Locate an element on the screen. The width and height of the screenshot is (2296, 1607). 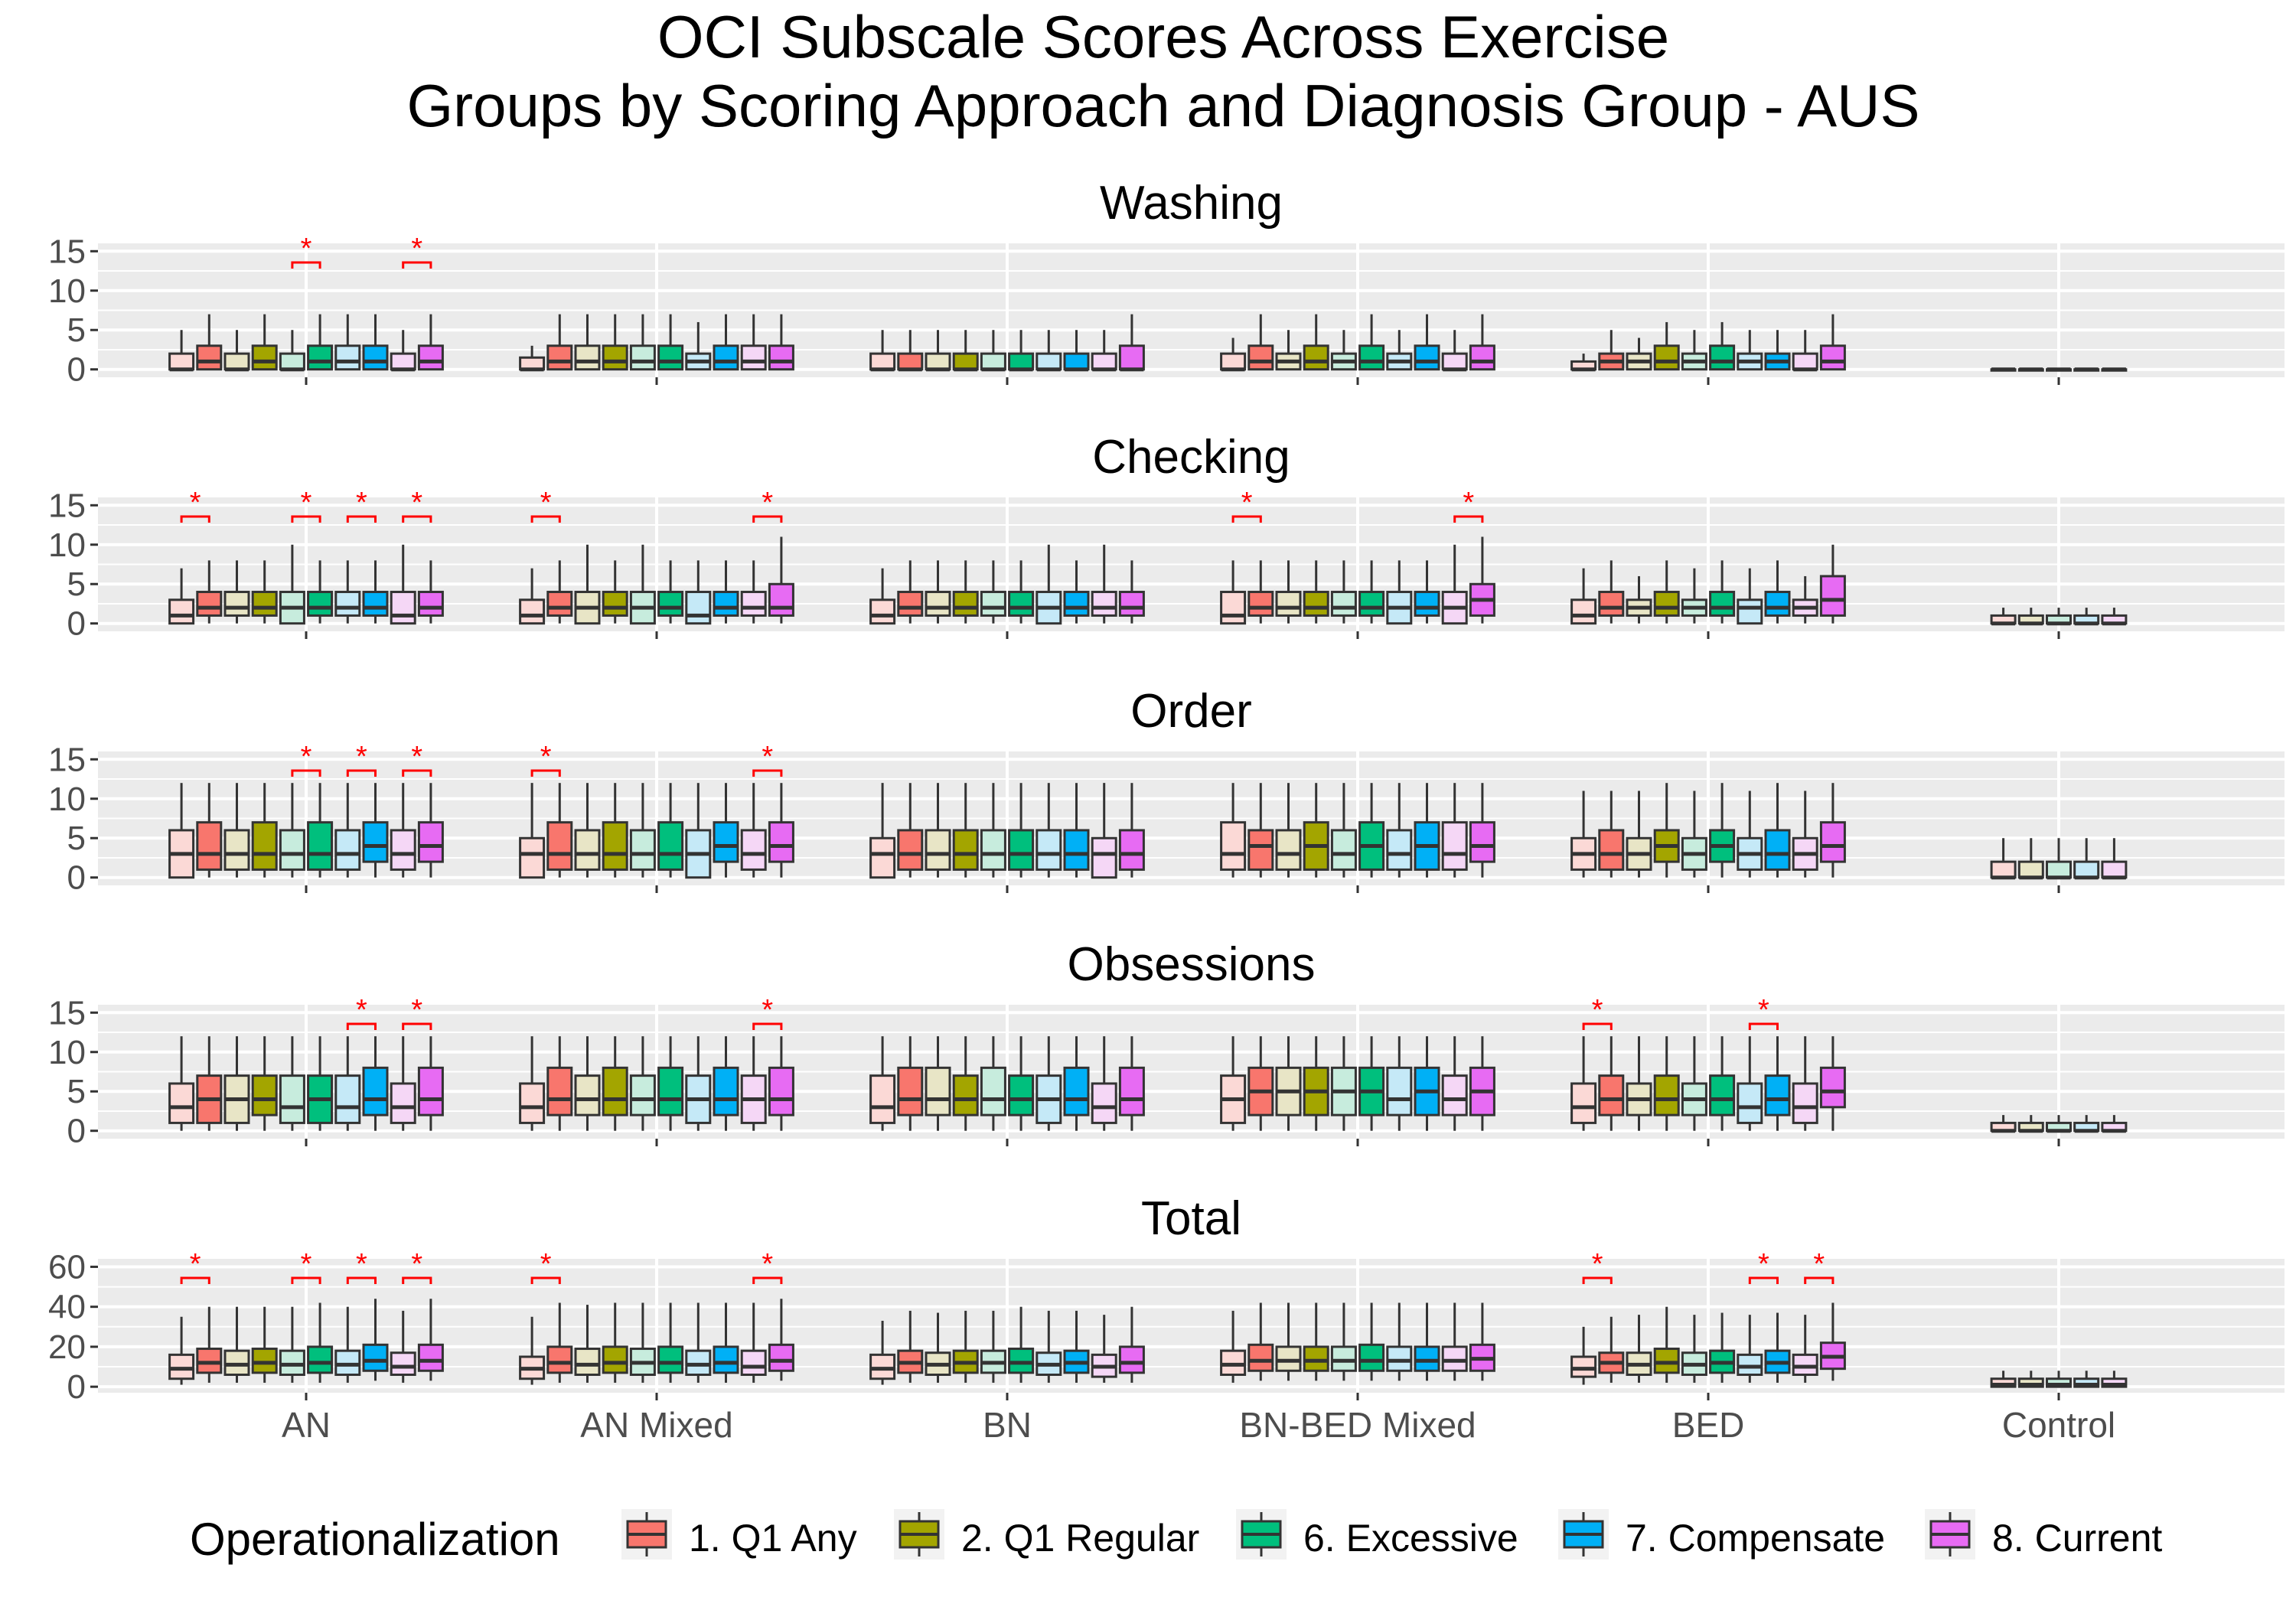
significance-star: * is located at coordinates (416, 503).